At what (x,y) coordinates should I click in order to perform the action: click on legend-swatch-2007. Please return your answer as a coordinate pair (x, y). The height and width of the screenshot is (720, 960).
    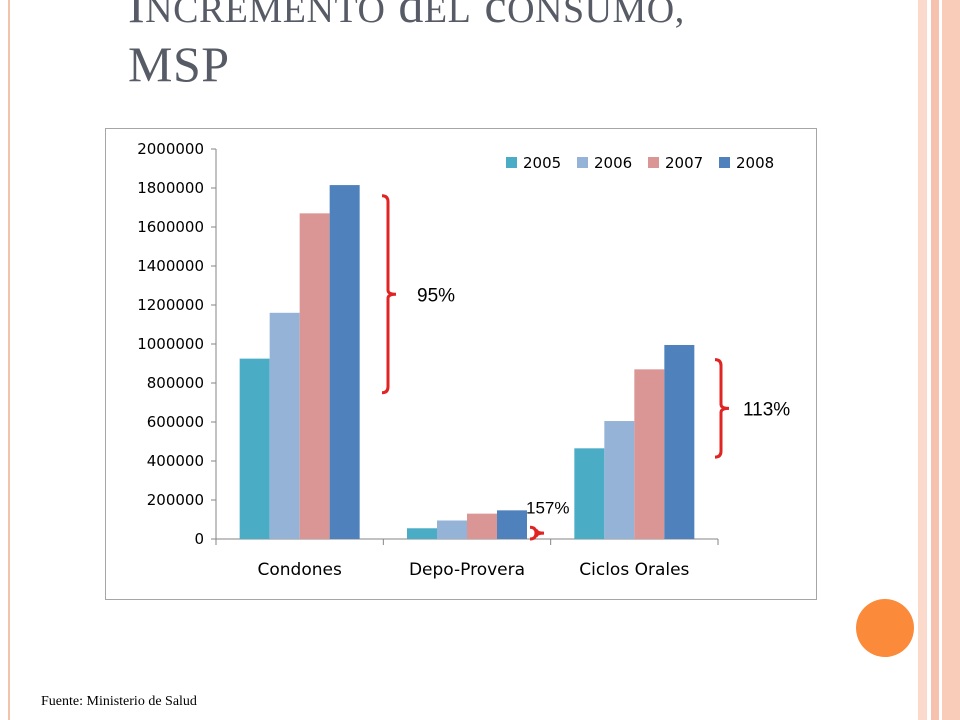
    Looking at the image, I should click on (653, 162).